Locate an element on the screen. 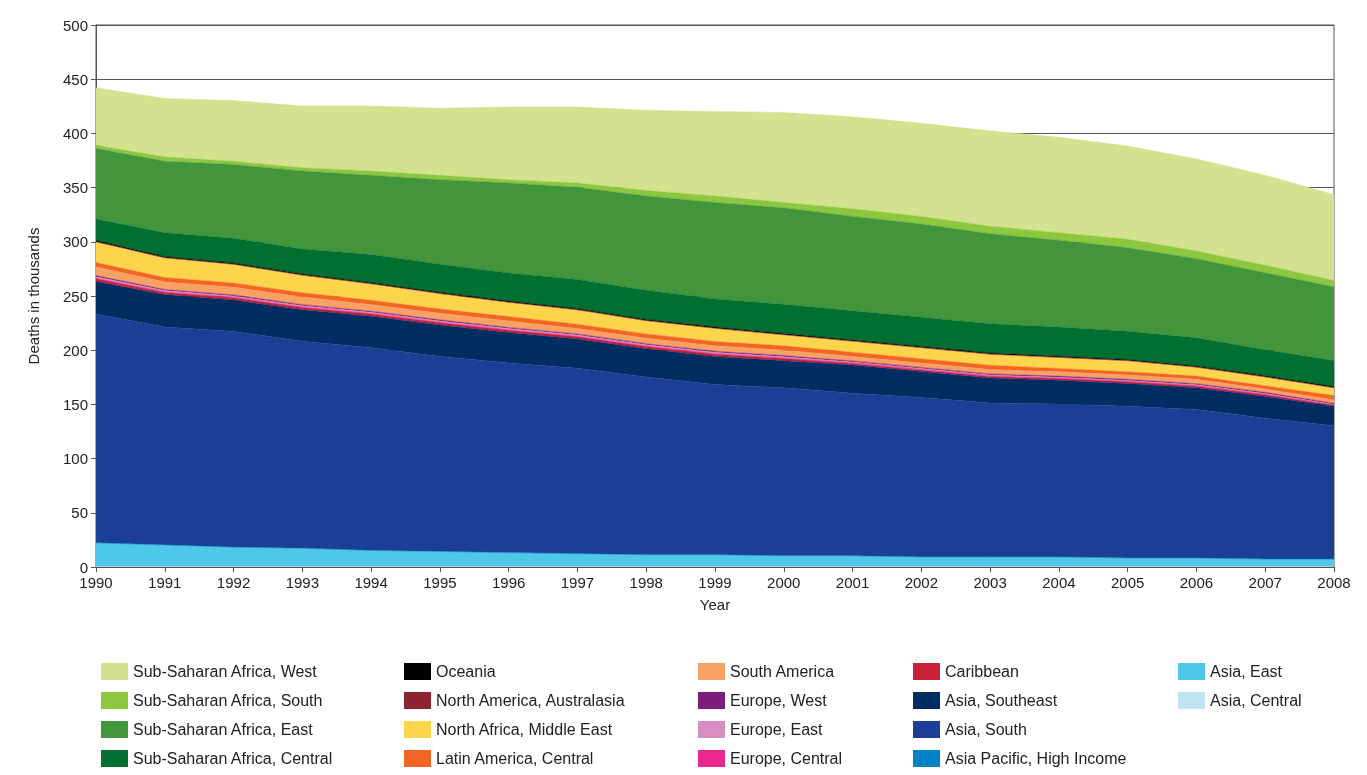 Image resolution: width=1367 pixels, height=775 pixels. x-tick-label: 2001 is located at coordinates (852, 582).